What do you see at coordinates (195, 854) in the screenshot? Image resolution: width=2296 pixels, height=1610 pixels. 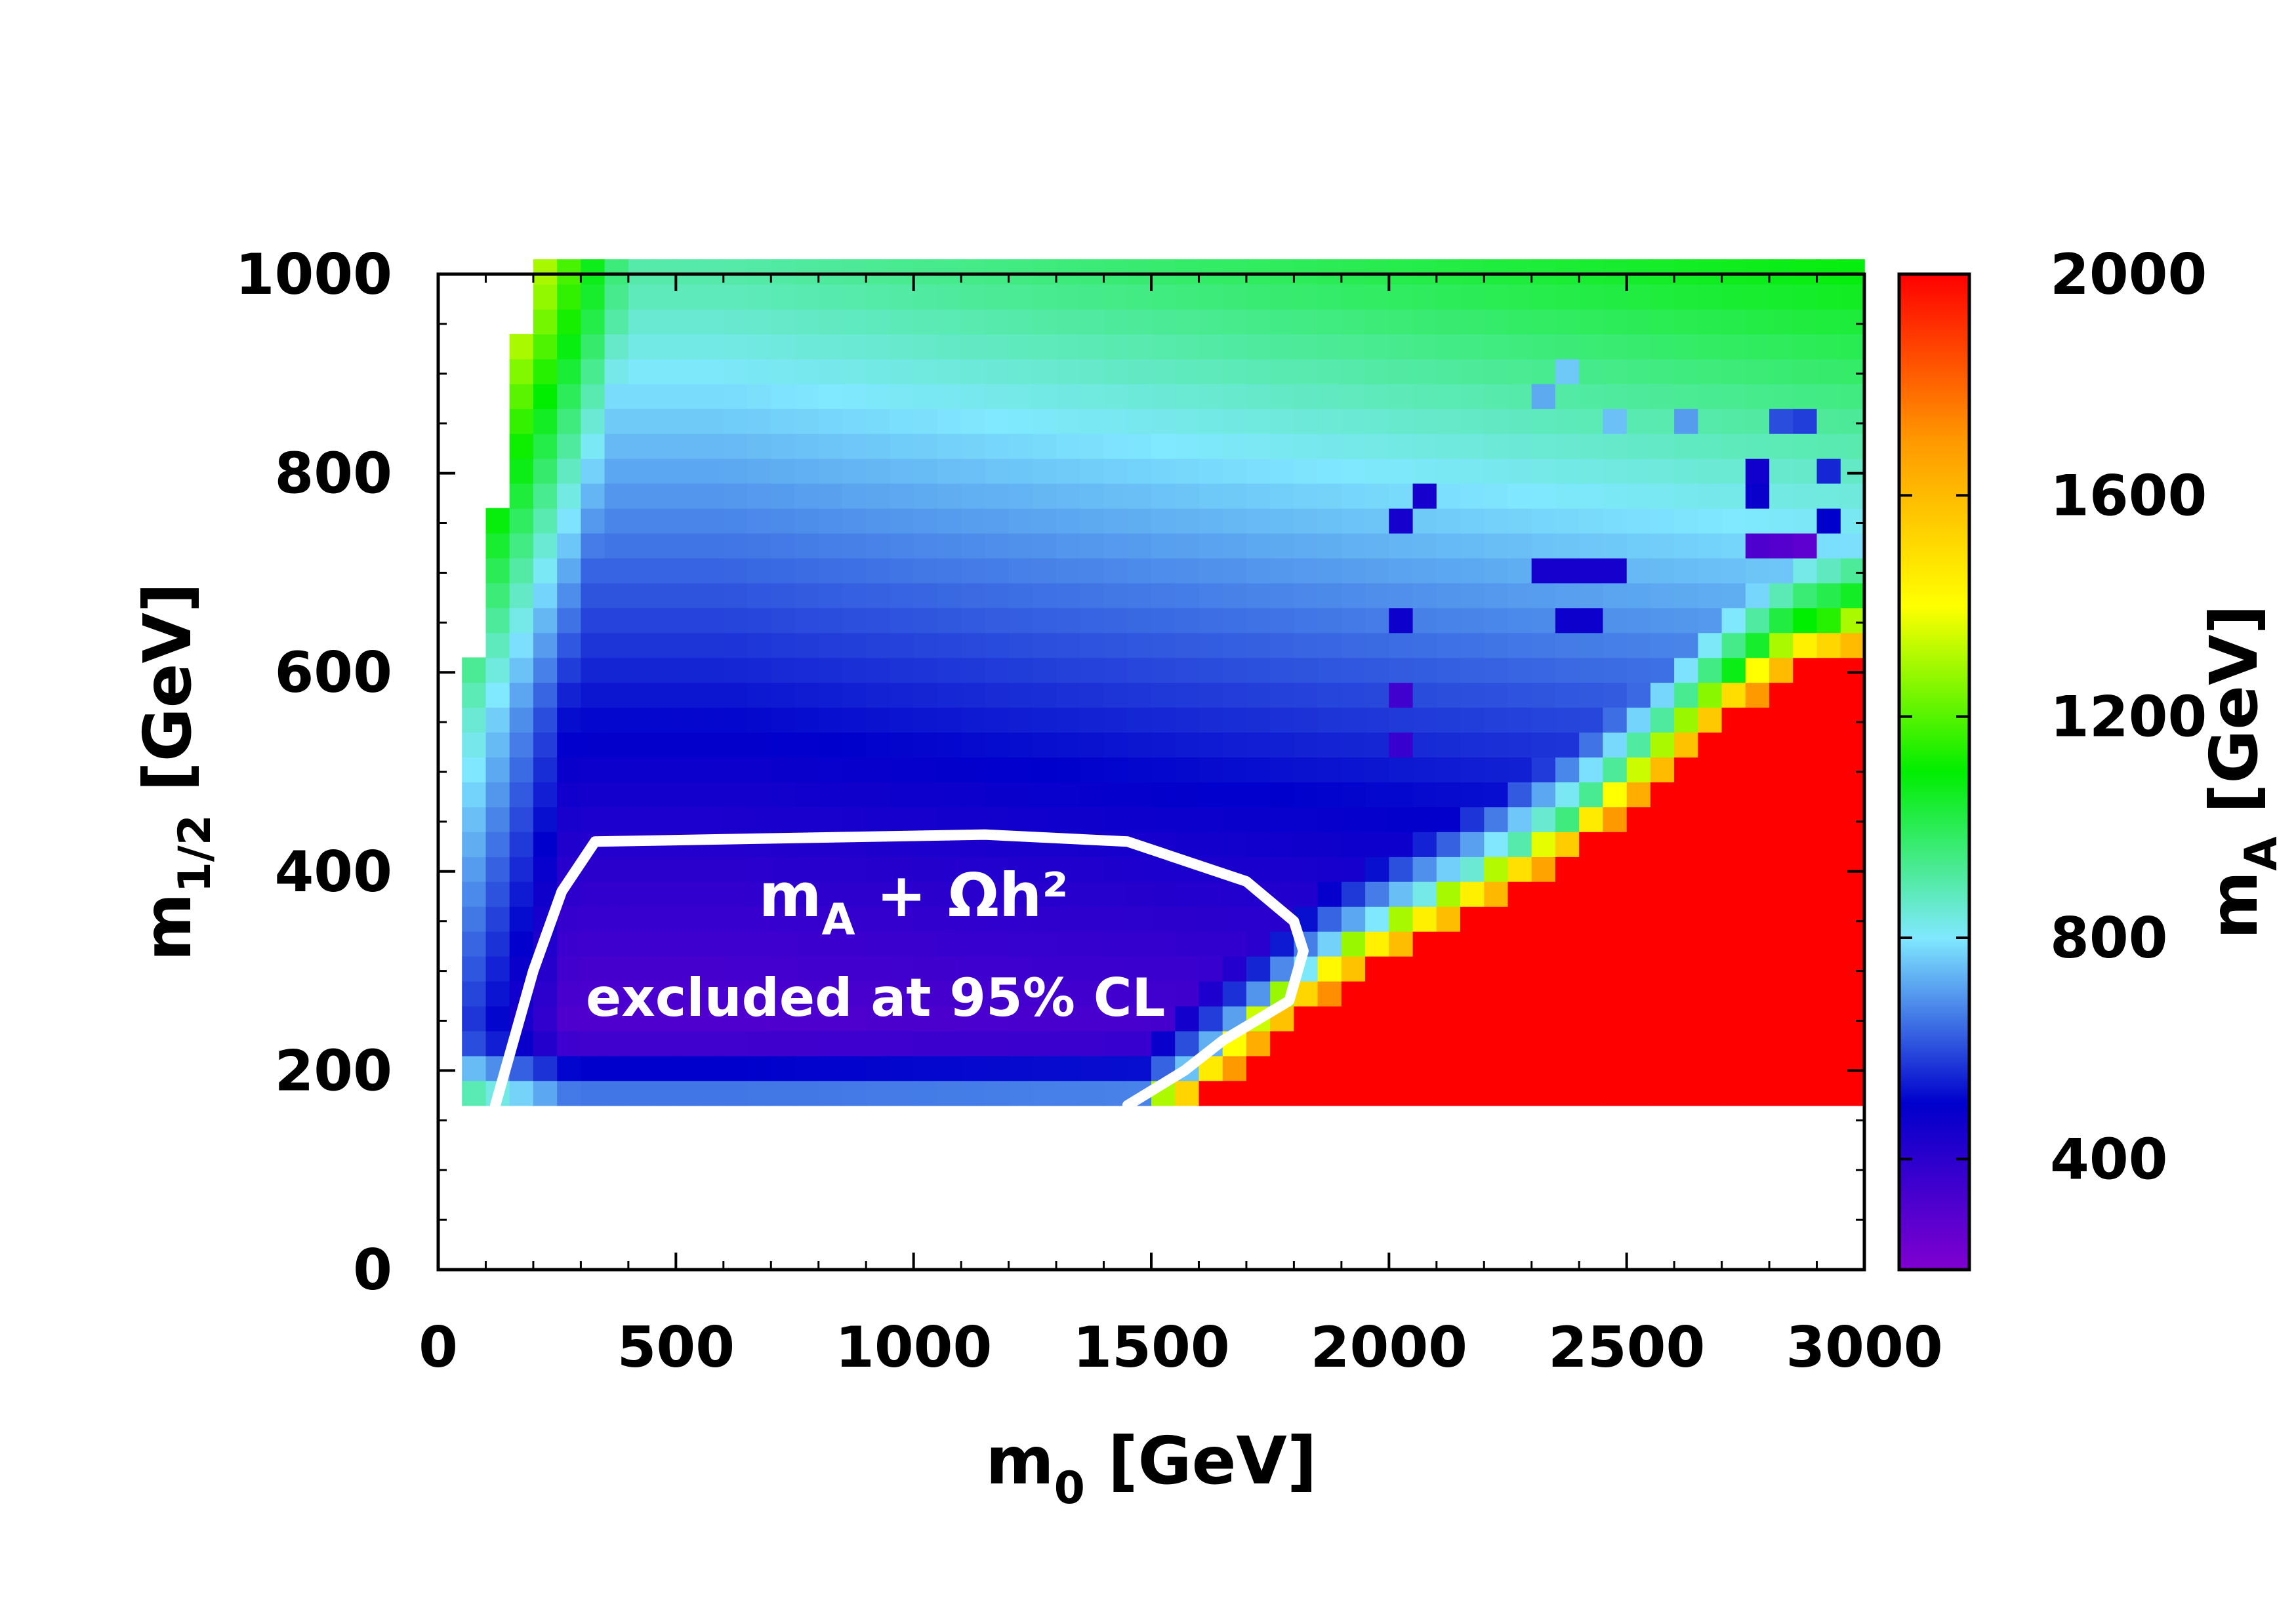 I see `y-axis-sub: 1/2` at bounding box center [195, 854].